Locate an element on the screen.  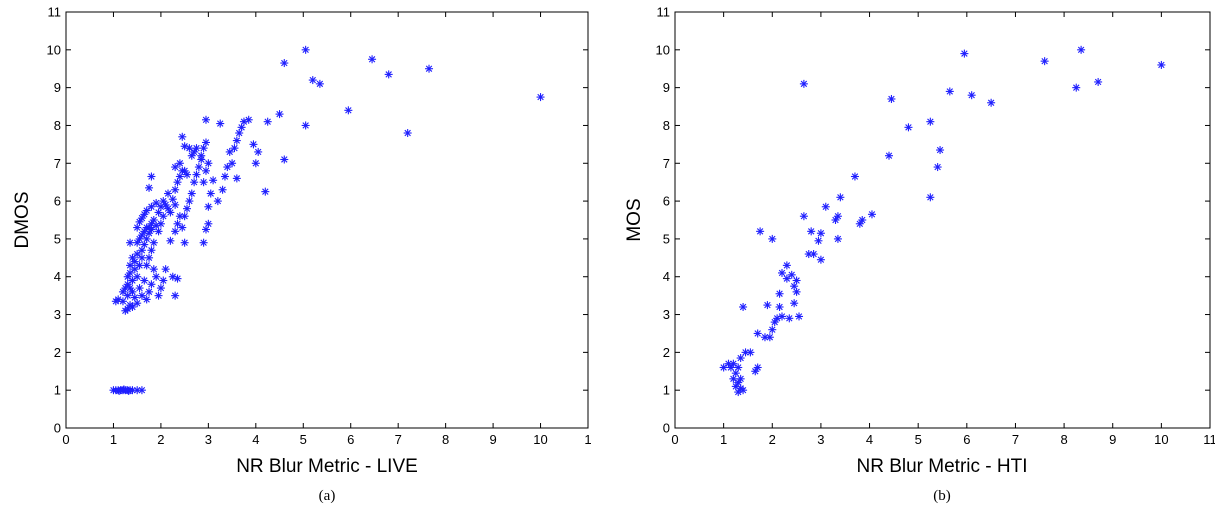
y-tick-label-b: 0 is located at coordinates (666, 428).